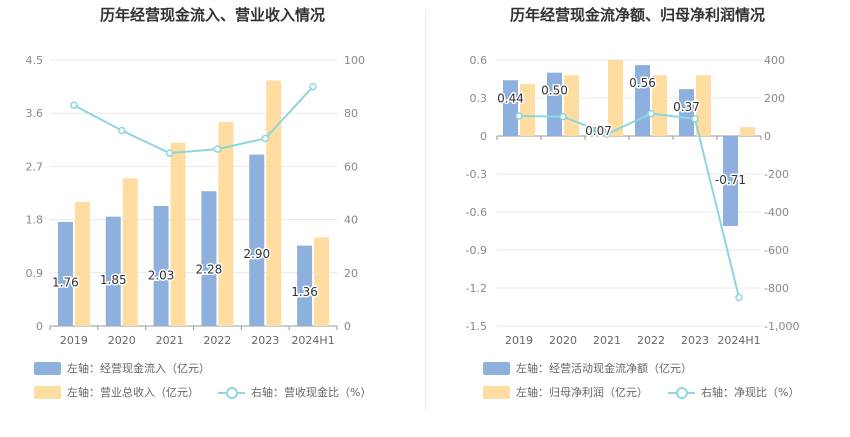 This screenshot has width=850, height=437. I want to click on legend-item-revenue: 左轴：营业总收入（亿元）, so click(116, 392).